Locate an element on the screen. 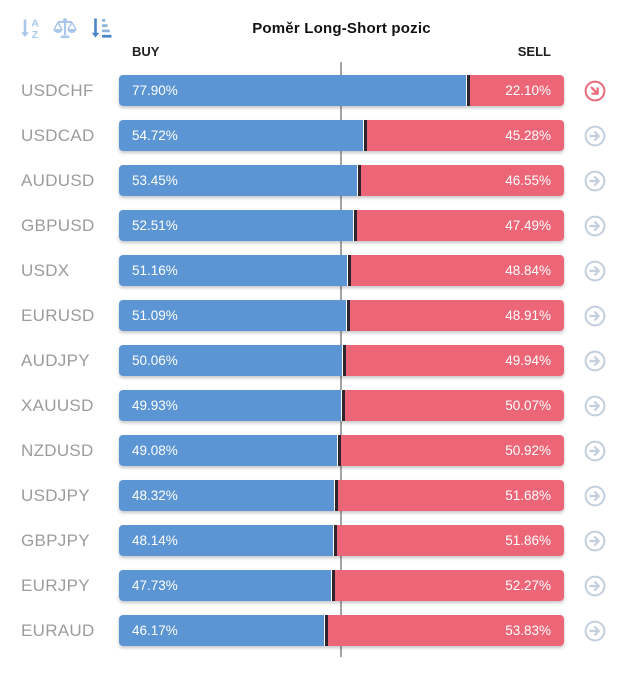 The width and height of the screenshot is (626, 688). pair-label: EURJPY is located at coordinates (55, 585).